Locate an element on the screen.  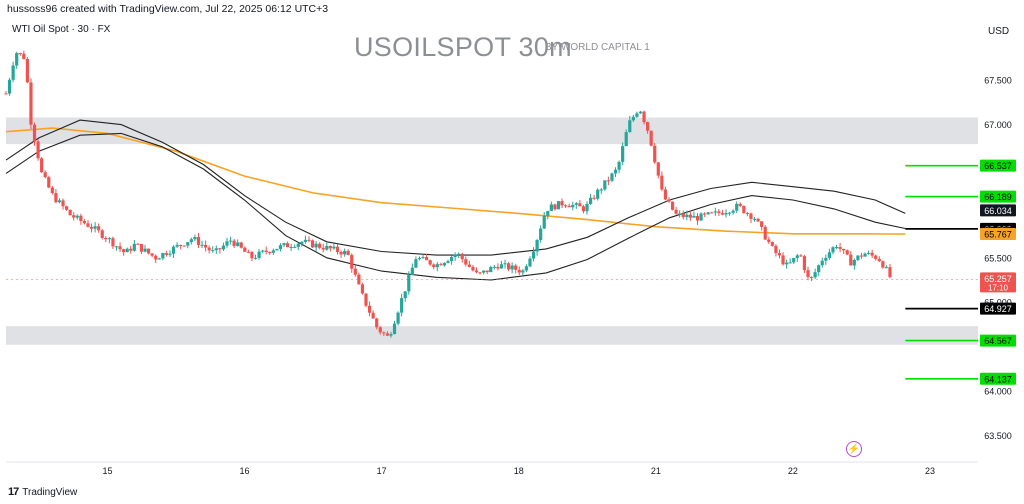
lightning-bolt-icon: ⚡ is located at coordinates (854, 449).